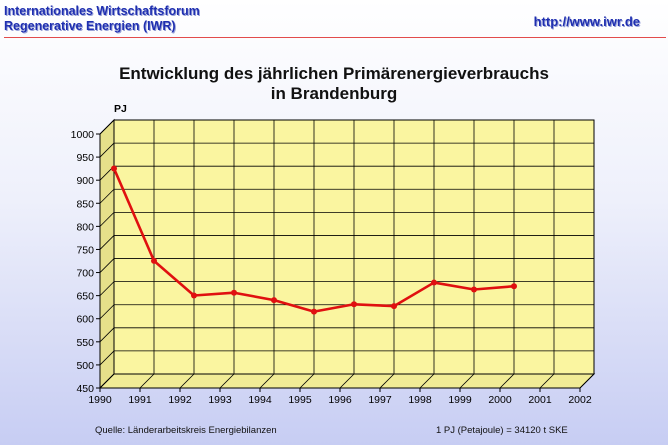 This screenshot has width=668, height=445. I want to click on x-tick-label: 1993, so click(220, 400).